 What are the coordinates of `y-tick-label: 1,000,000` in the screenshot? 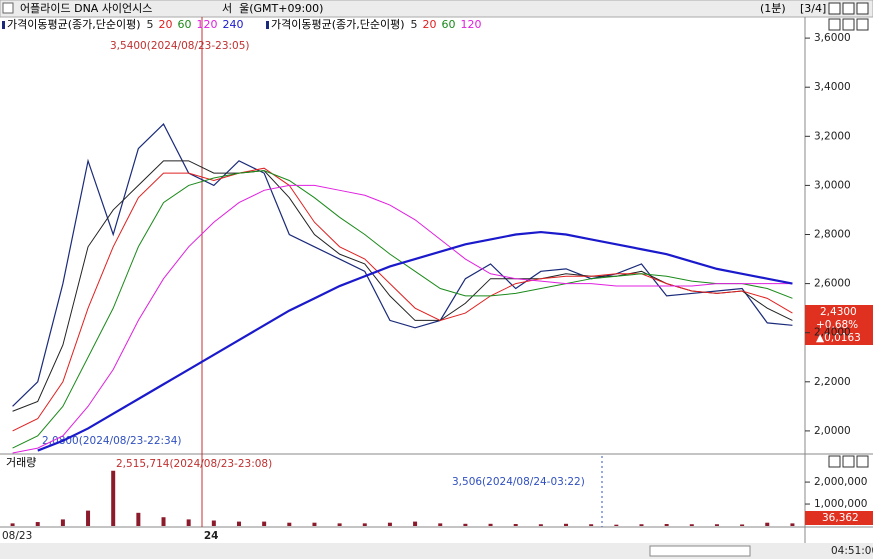 It's located at (840, 504).